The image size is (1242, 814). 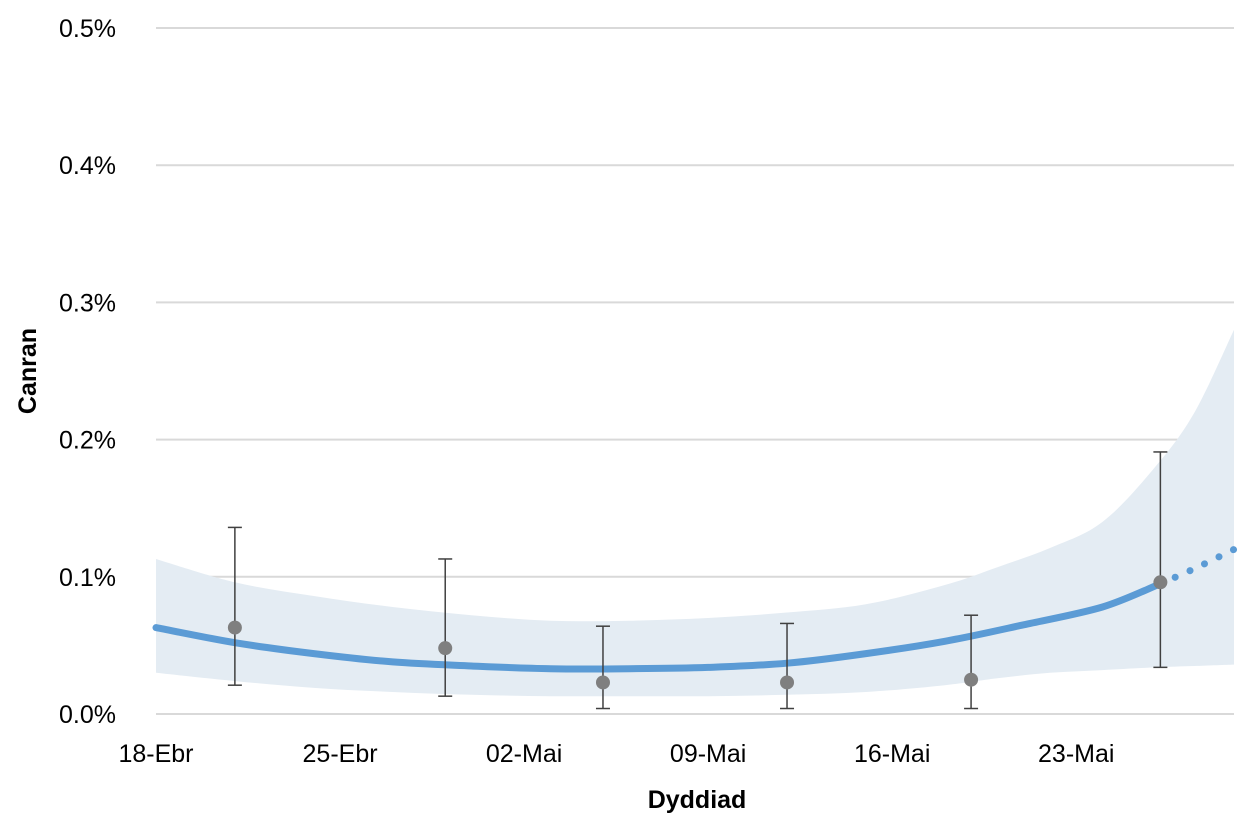 I want to click on x-tick-label: 25-Ebr, so click(x=340, y=754).